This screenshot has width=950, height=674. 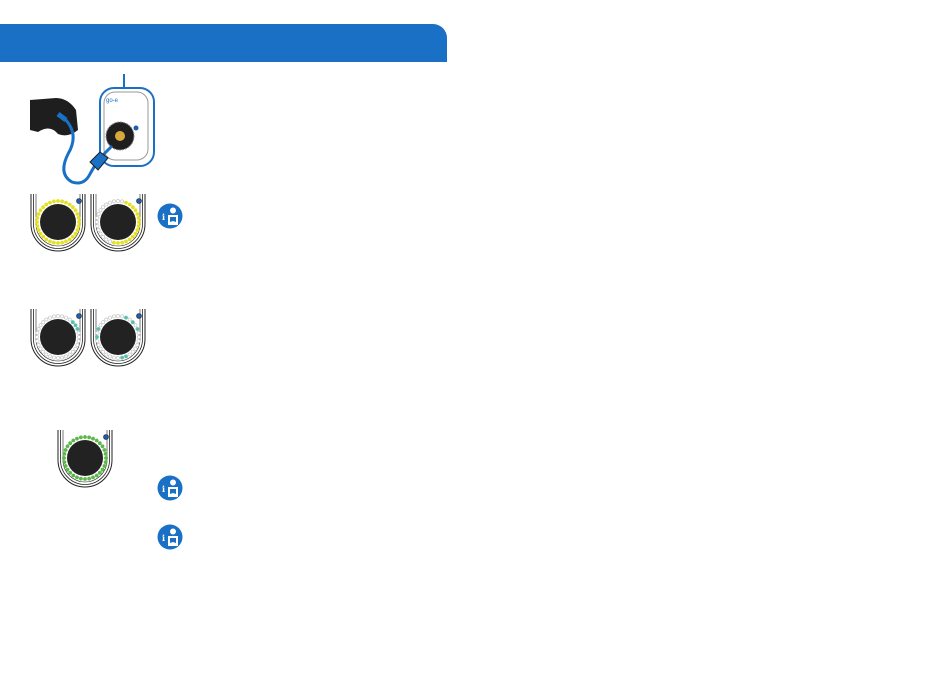 I want to click on section-header-bar, so click(x=223, y=43).